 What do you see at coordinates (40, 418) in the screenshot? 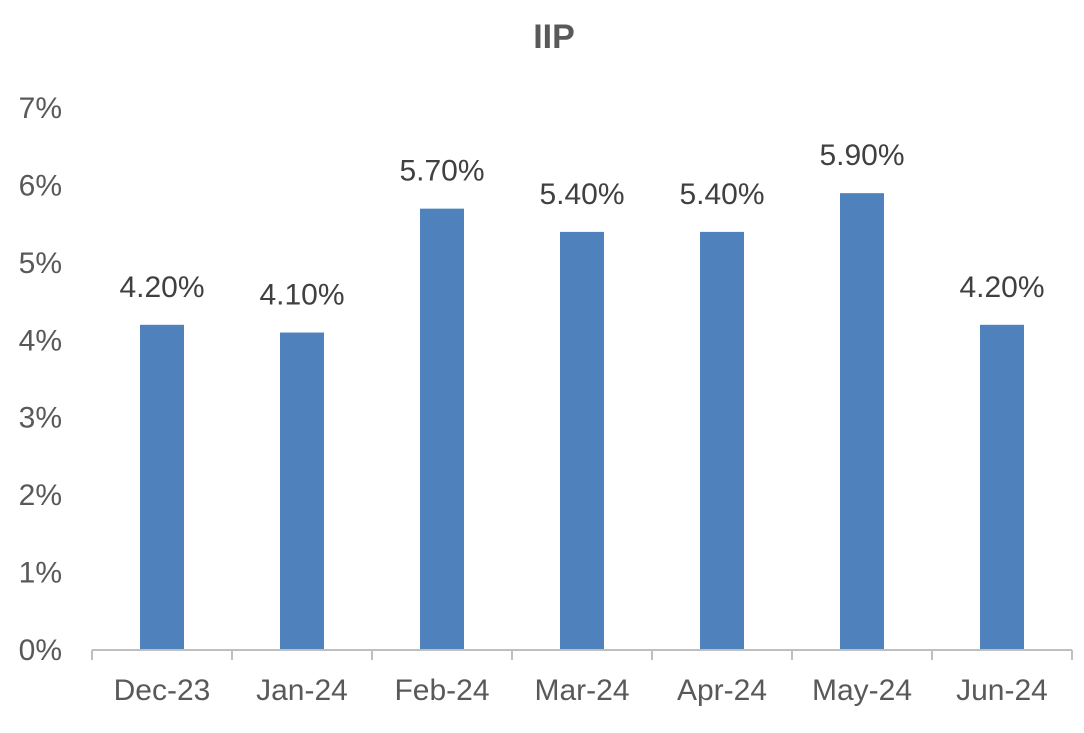
I see `y-tick-label: 3%` at bounding box center [40, 418].